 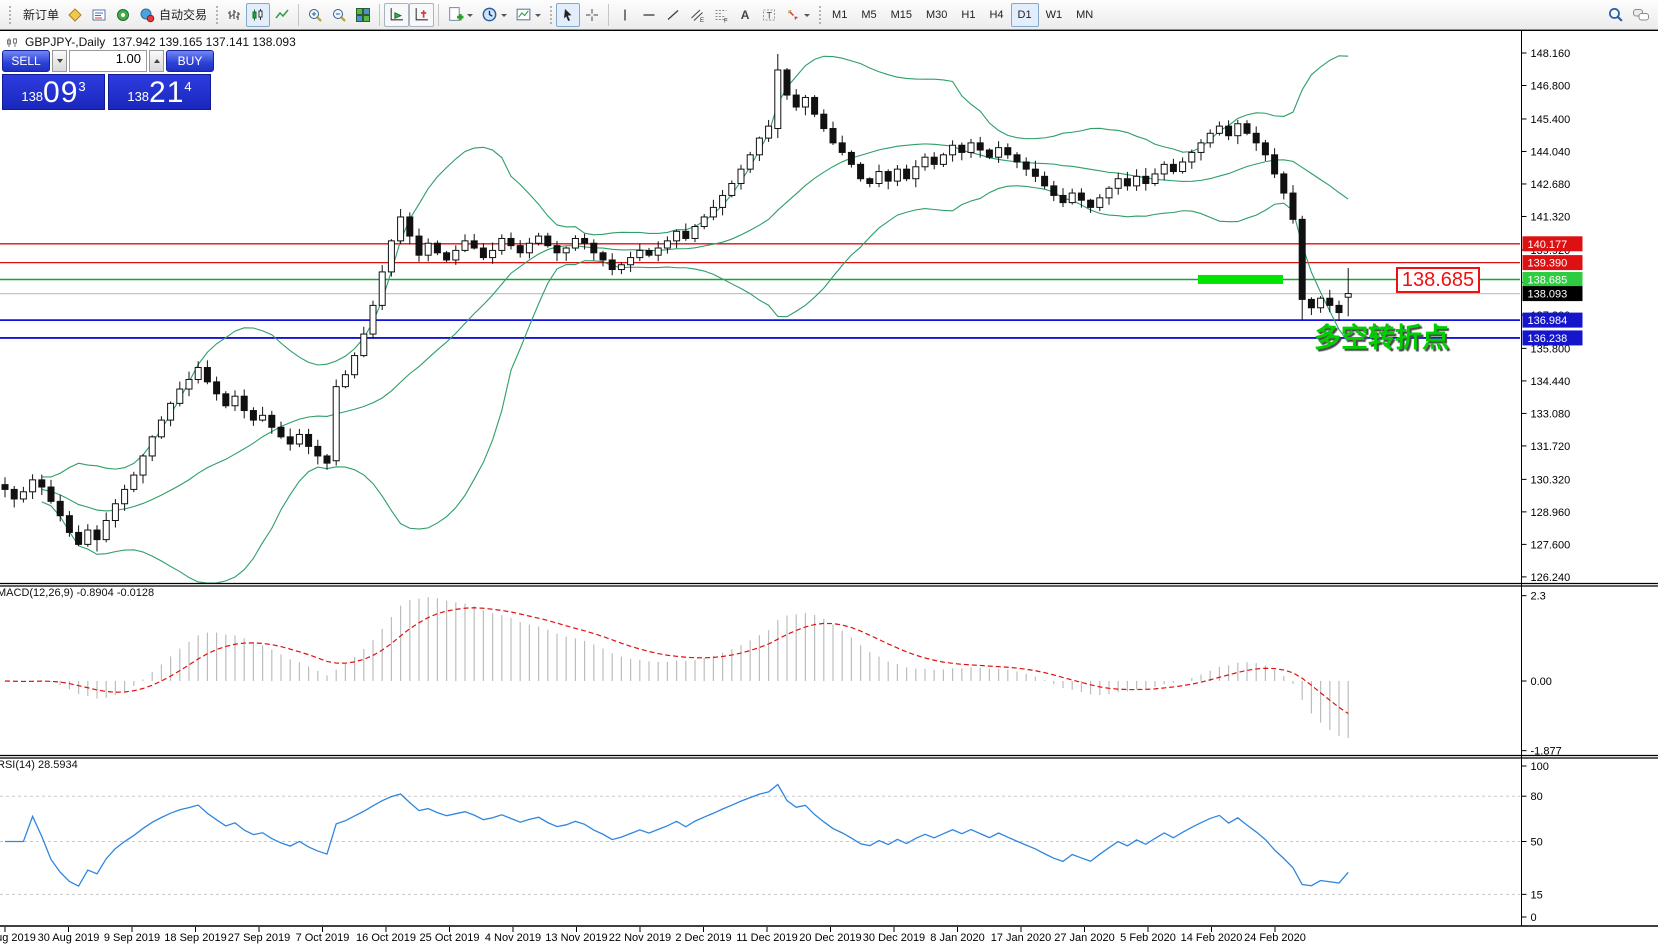 I want to click on auto-scroll-button, so click(x=397, y=14).